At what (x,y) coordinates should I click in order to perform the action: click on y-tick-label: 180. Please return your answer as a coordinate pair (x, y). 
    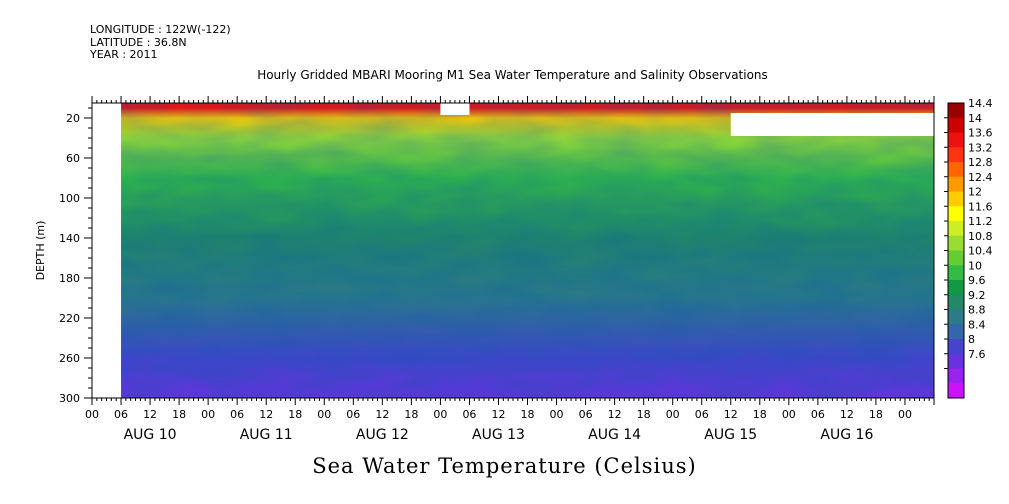
    Looking at the image, I should click on (69, 278).